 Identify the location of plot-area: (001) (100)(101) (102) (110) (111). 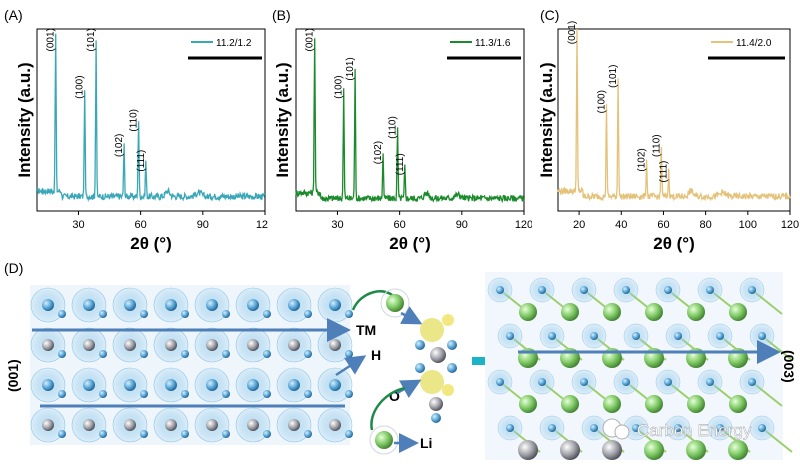
(410, 116).